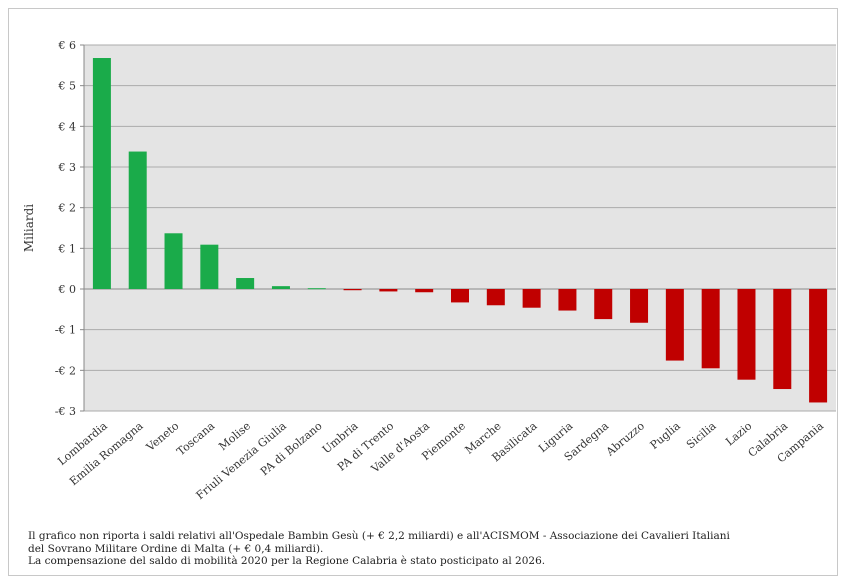  What do you see at coordinates (67, 208) in the screenshot?
I see `y-tick-label: € 2` at bounding box center [67, 208].